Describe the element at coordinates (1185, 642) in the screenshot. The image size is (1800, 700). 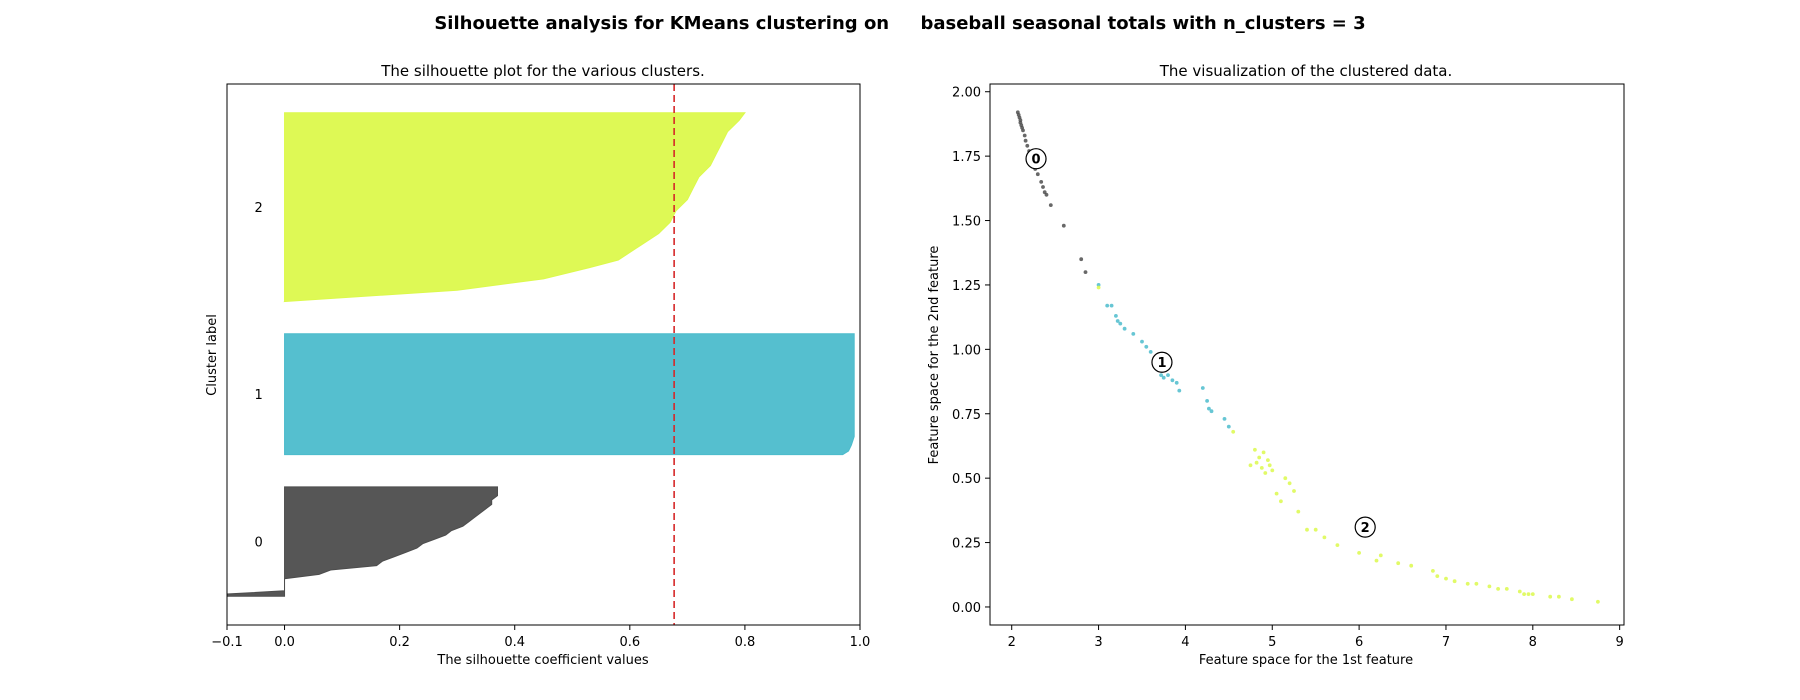
I see `x-tick-label: 4` at that location.